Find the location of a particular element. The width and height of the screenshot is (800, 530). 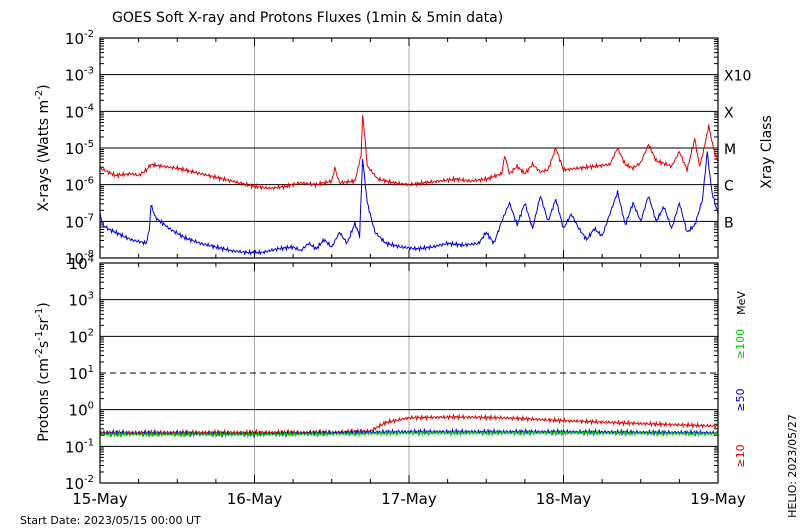

x-axis-date-label: 18-May is located at coordinates (564, 499).